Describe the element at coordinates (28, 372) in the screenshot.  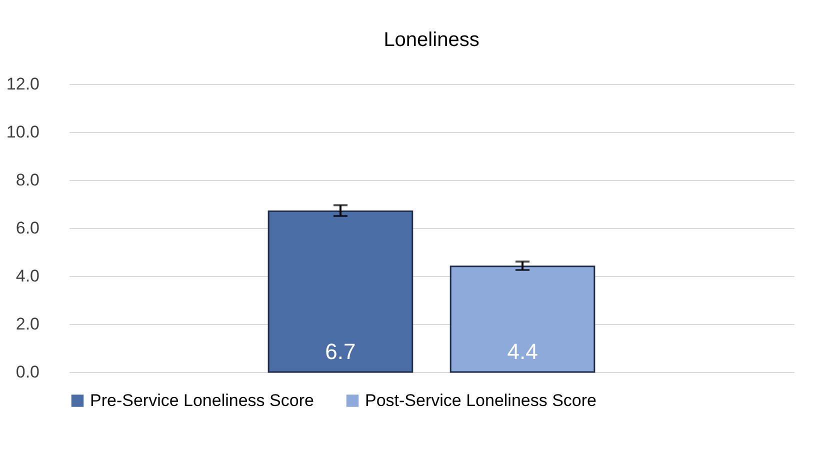
I see `y-tick-label: 0.0` at that location.